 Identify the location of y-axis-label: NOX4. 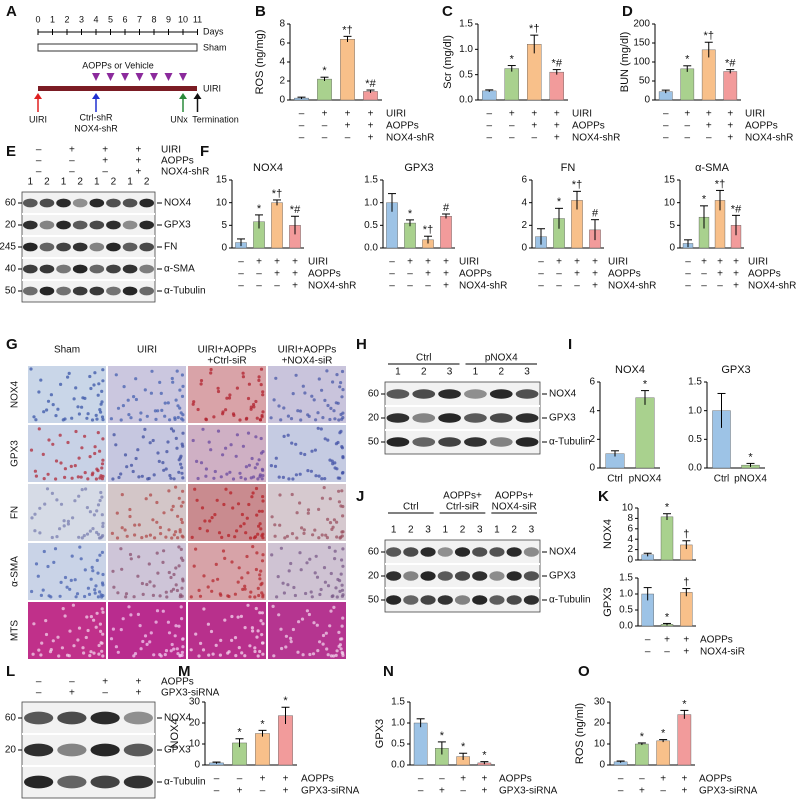
(608, 534).